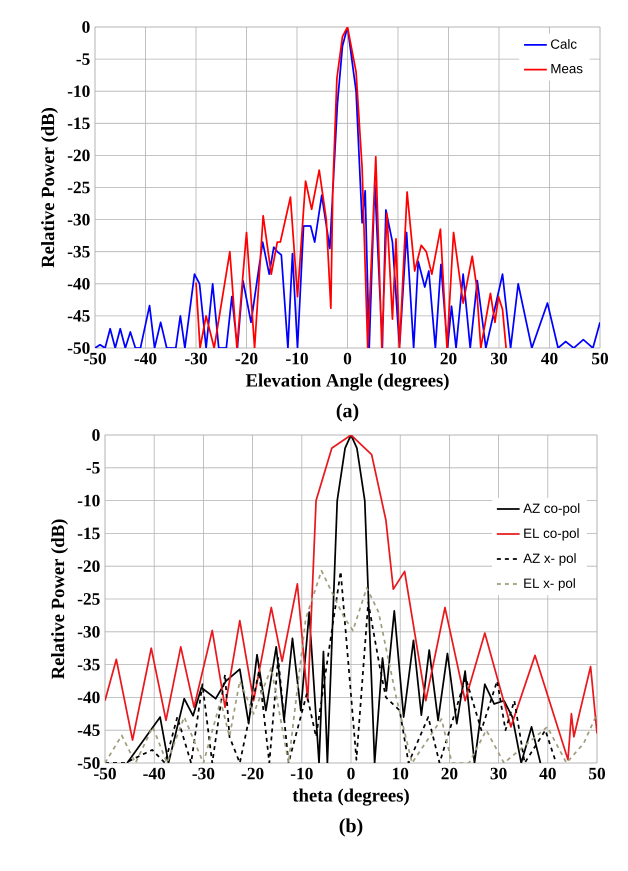 The image size is (628, 871). What do you see at coordinates (566, 69) in the screenshot?
I see `legend-label: Meas` at bounding box center [566, 69].